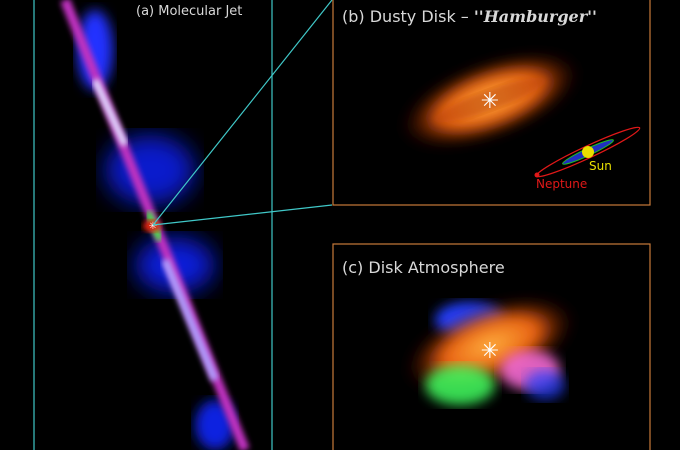 This screenshot has width=680, height=450. I want to click on dusty-disk-image: ✳, so click(520, 114).